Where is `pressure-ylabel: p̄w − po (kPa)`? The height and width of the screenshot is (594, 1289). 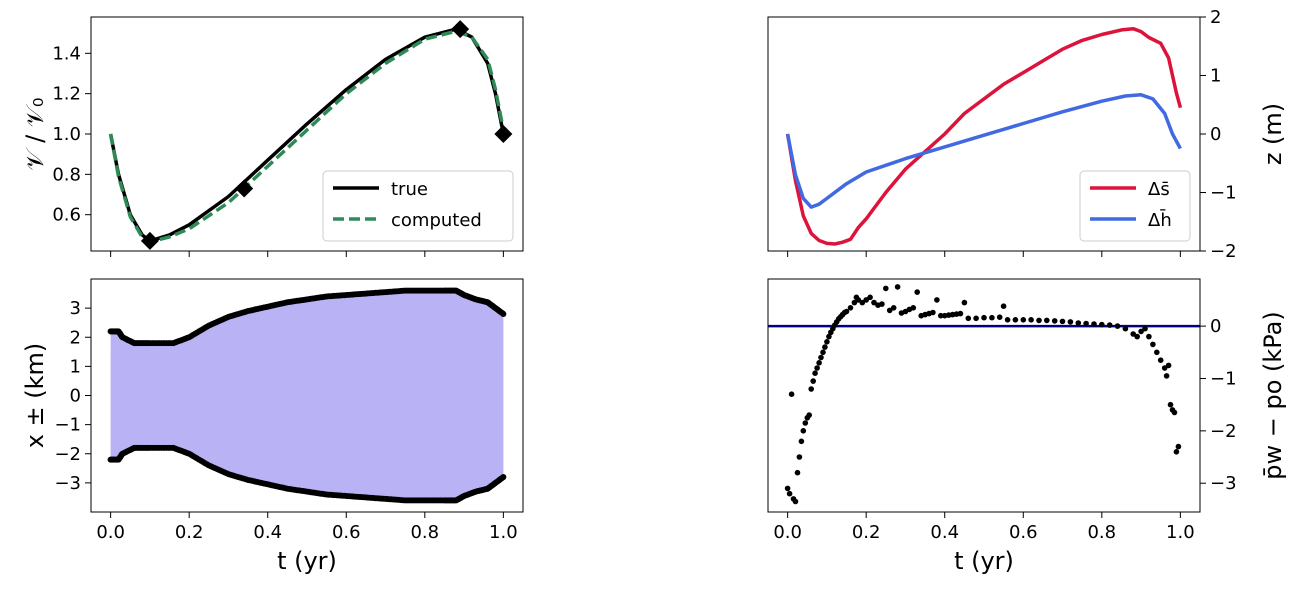
pressure-ylabel: p̄w − po (kPa) is located at coordinates (1273, 395).